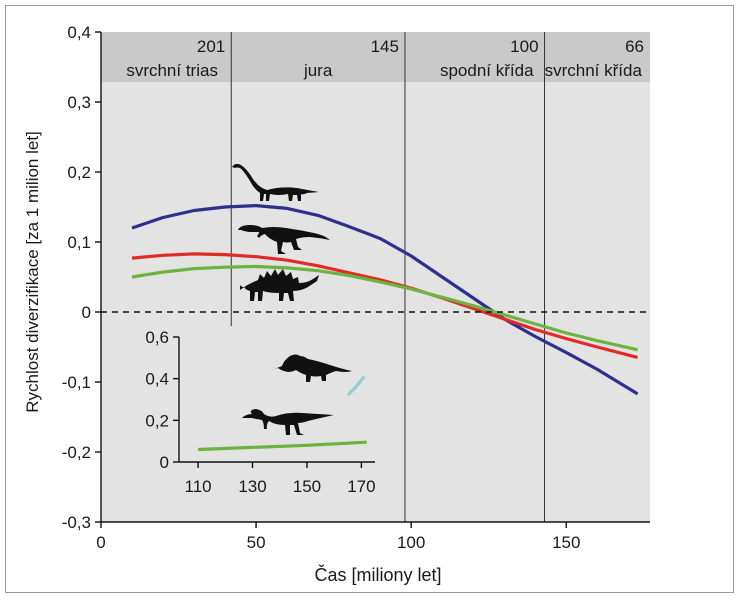  I want to click on period-age-label: 145, so click(385, 46).